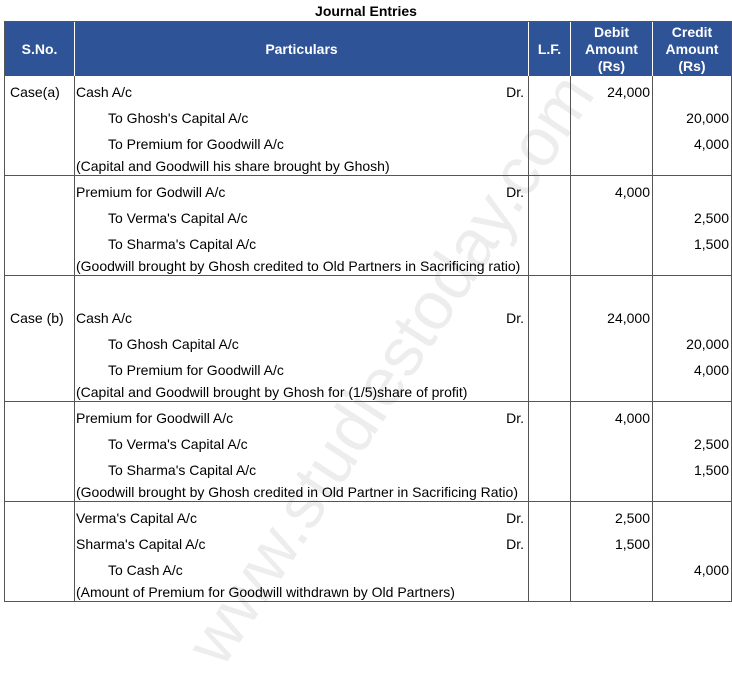 The image size is (732, 684). What do you see at coordinates (550, 49) in the screenshot?
I see `header-cell: L.F.` at bounding box center [550, 49].